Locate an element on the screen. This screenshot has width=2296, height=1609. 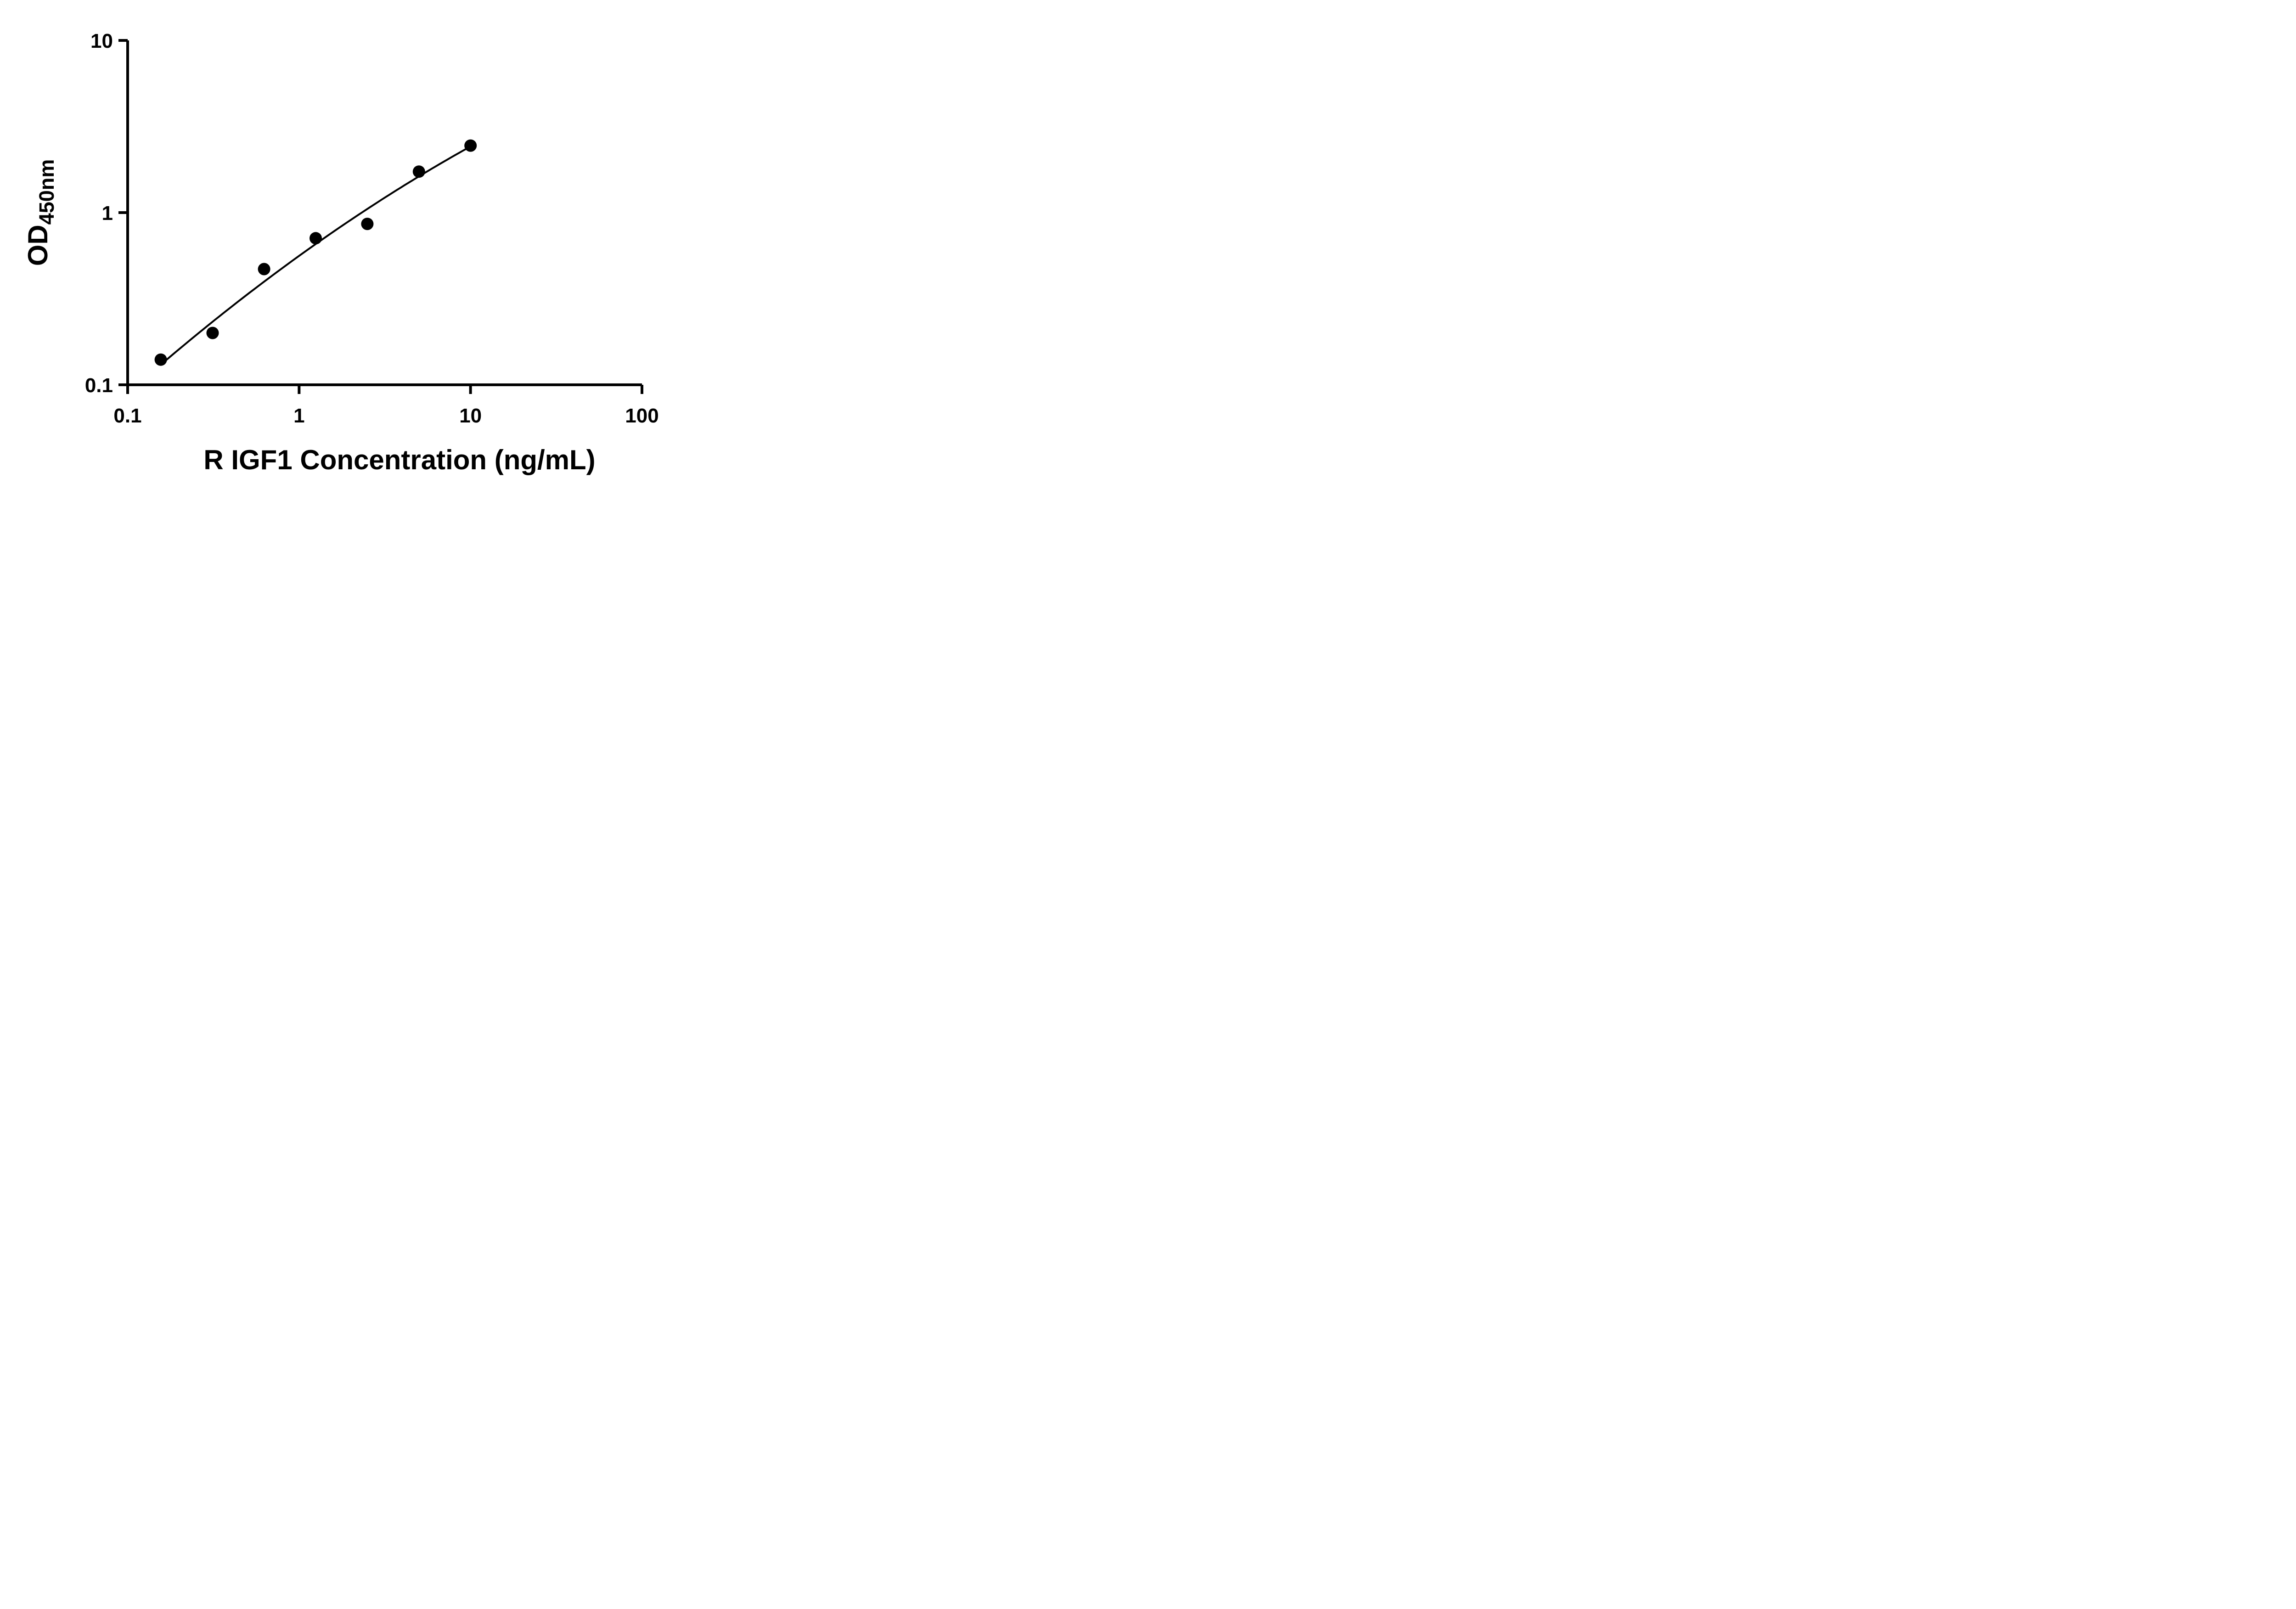
x-axis-title: R IGF1 Concentration (ng/mL) is located at coordinates (399, 459).